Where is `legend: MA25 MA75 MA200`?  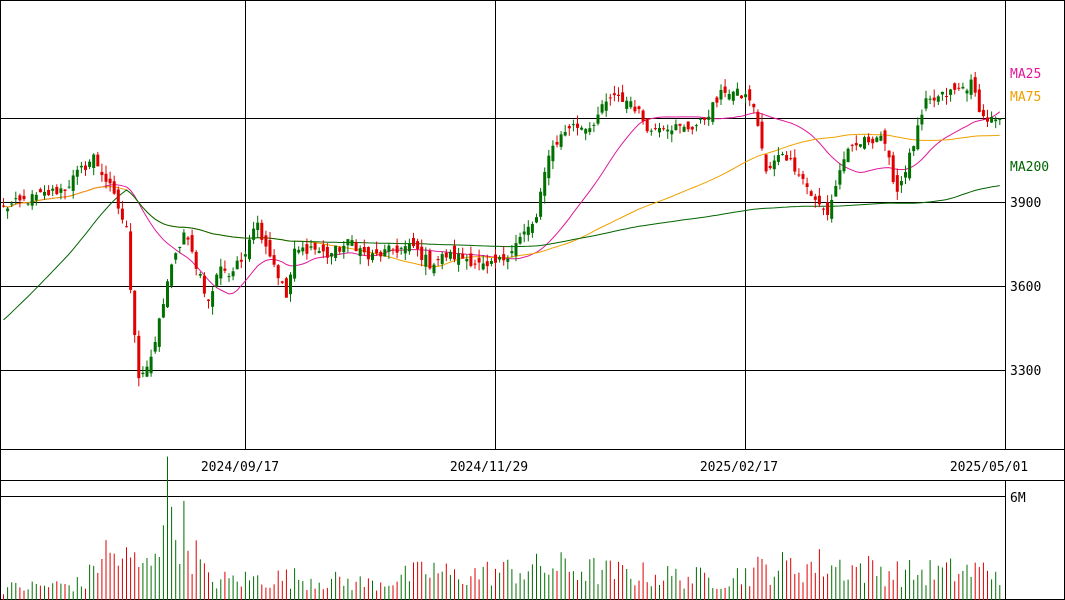 legend: MA25 MA75 MA200 is located at coordinates (1029, 121).